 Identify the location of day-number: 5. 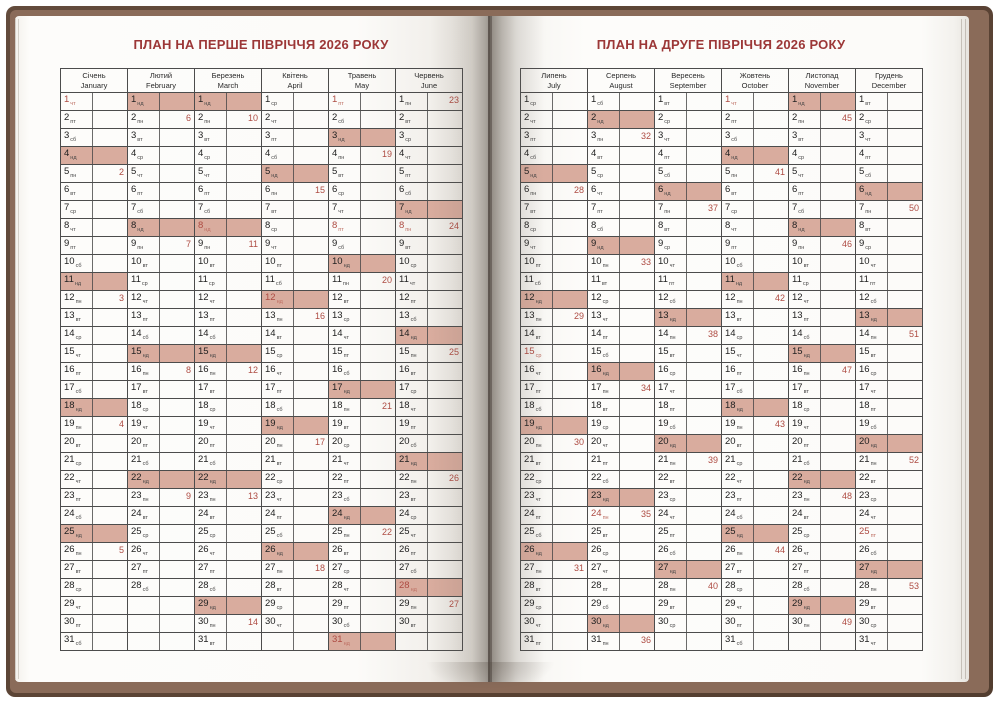
(728, 171).